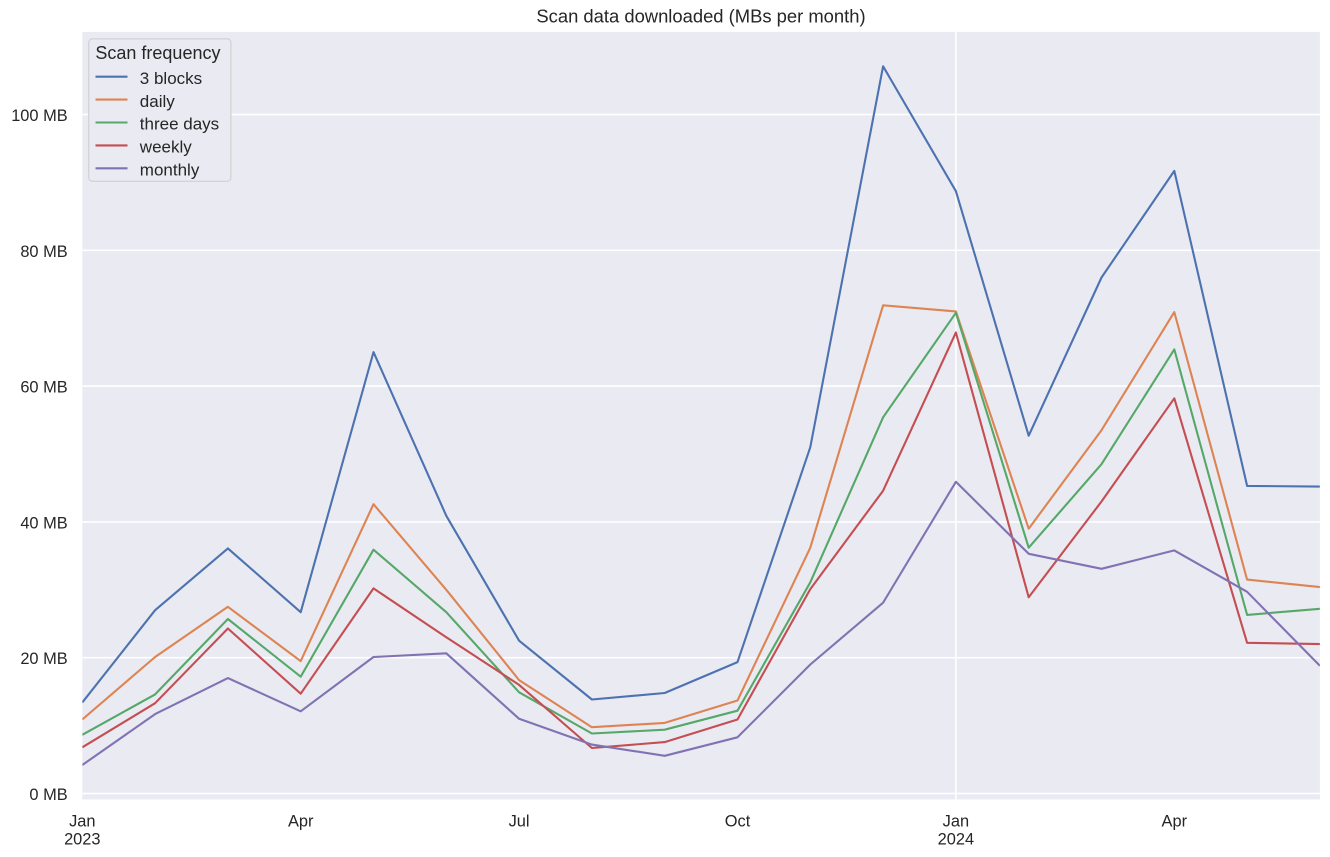  Describe the element at coordinates (165, 147) in the screenshot. I see `svg-text: weekly` at that location.